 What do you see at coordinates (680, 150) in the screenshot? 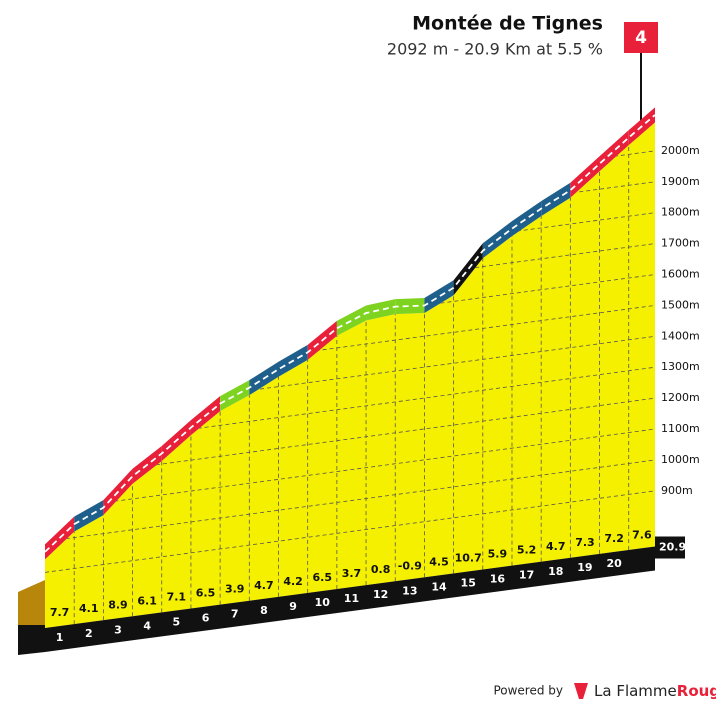
I see `y-tick-label: 2000m` at bounding box center [680, 150].